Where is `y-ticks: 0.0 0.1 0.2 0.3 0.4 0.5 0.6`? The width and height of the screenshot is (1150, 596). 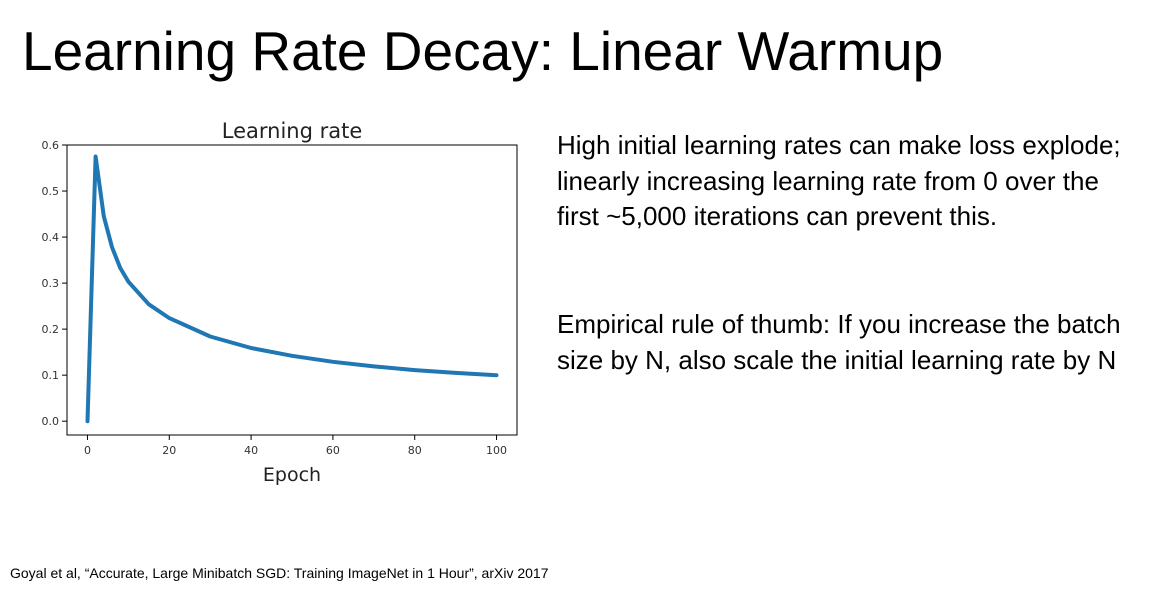
y-ticks: 0.0 0.1 0.2 0.3 0.4 0.5 0.6 is located at coordinates (54, 283).